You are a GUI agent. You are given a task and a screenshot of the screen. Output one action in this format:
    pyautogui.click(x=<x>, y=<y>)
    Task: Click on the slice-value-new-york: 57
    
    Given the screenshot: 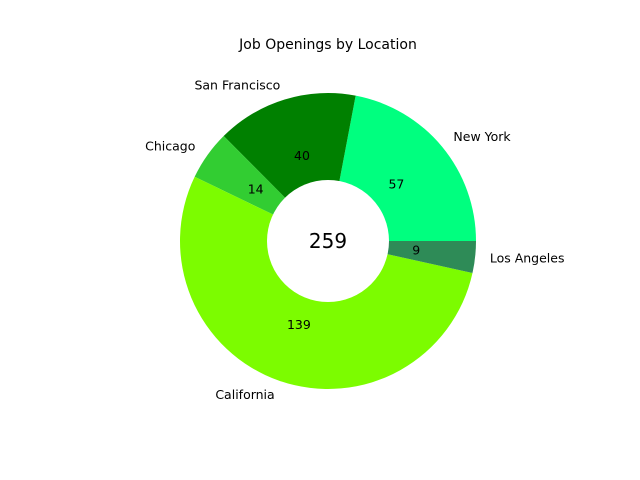 What is the action you would take?
    pyautogui.click(x=396, y=183)
    